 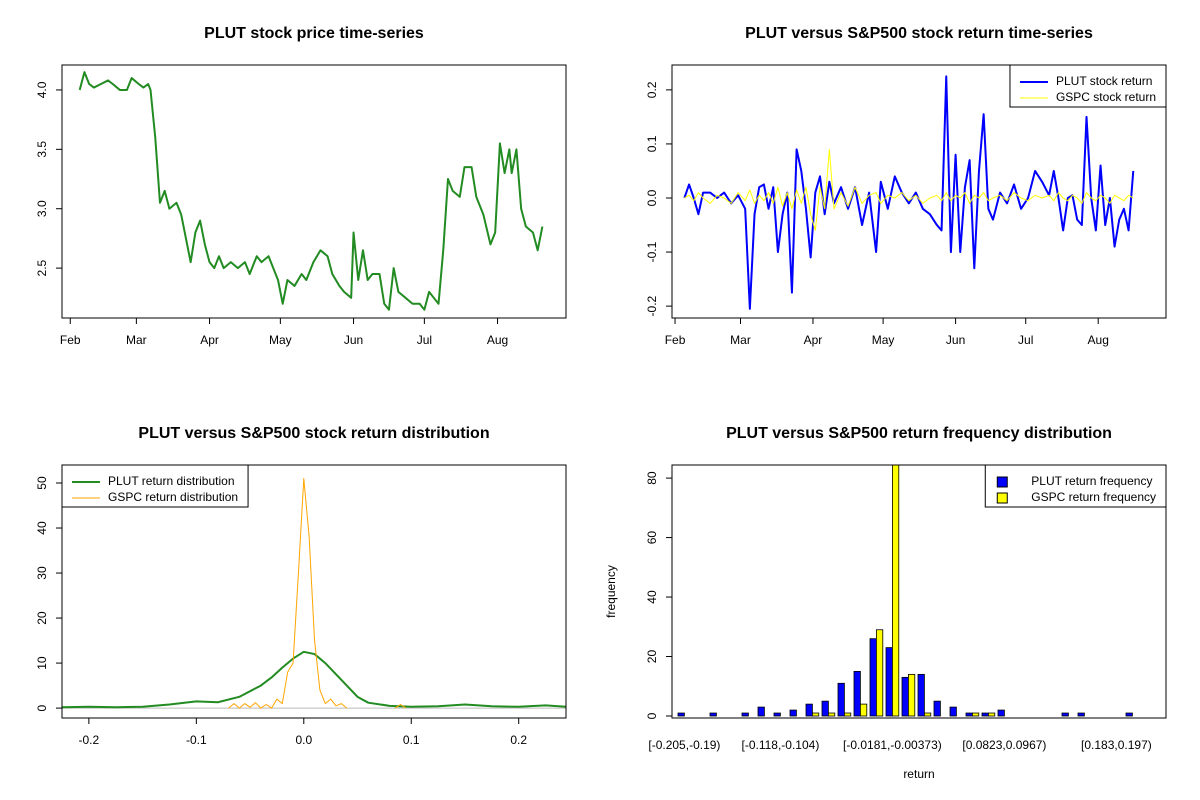 I want to click on x-tick-label: Feb, so click(x=70, y=340).